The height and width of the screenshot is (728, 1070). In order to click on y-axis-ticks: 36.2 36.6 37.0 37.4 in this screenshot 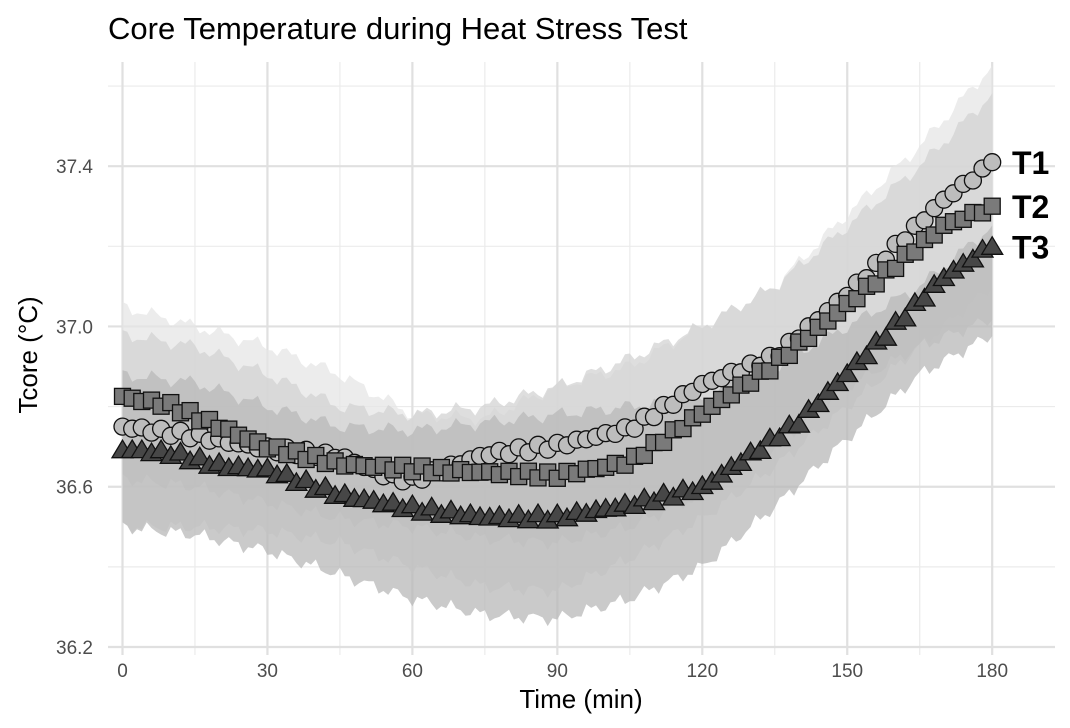, I will do `click(74, 408)`.